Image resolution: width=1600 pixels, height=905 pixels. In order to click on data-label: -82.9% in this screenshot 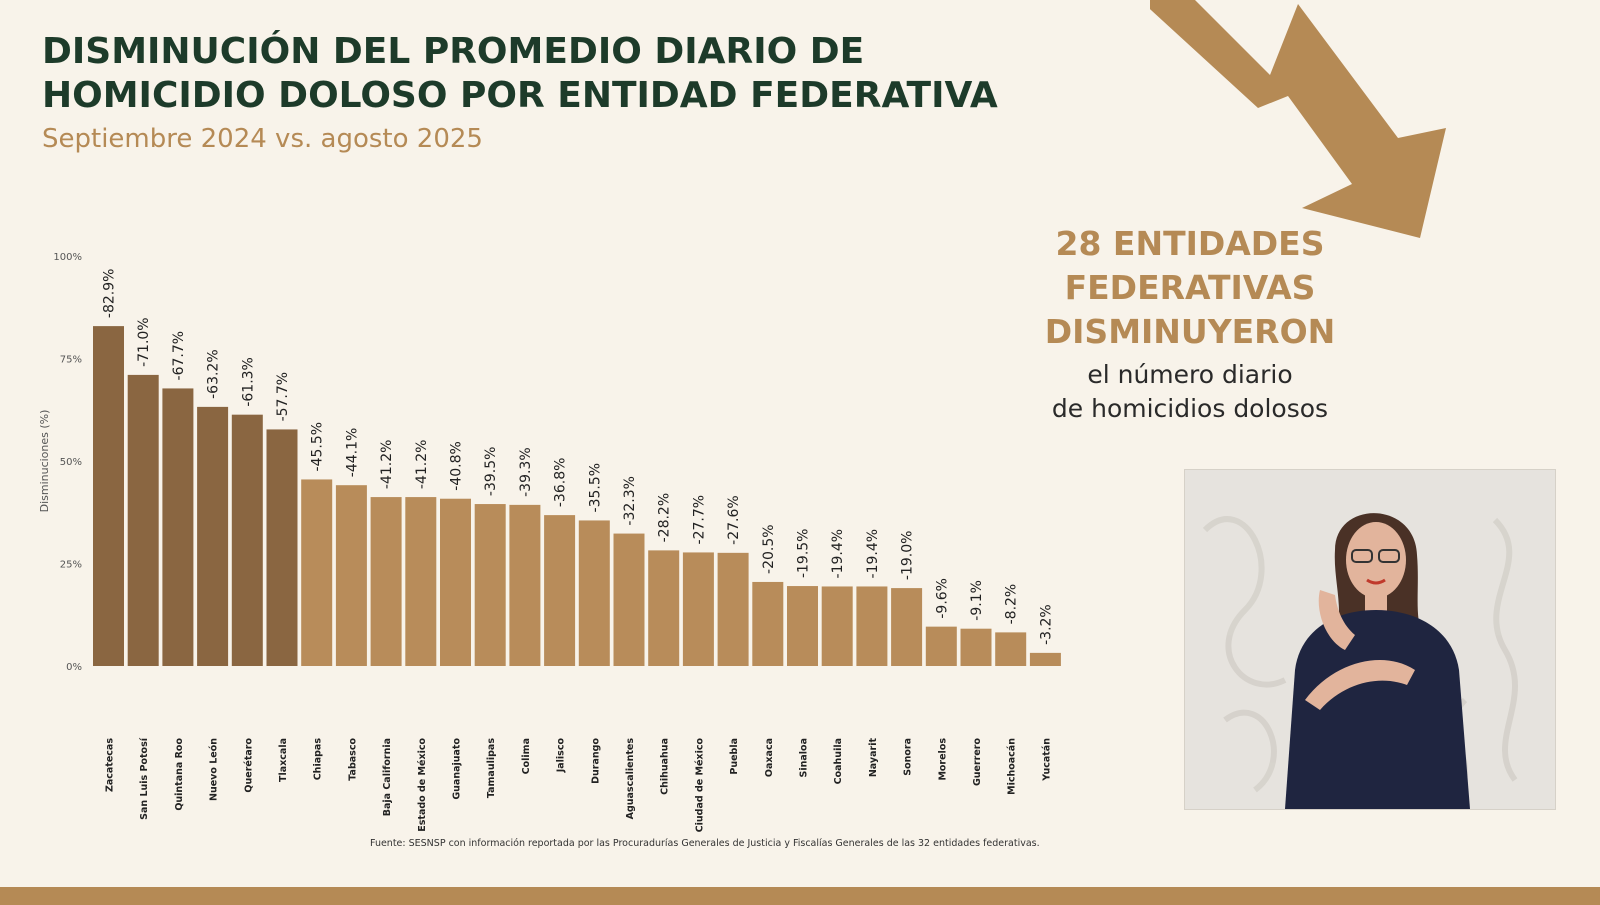, I will do `click(110, 294)`.